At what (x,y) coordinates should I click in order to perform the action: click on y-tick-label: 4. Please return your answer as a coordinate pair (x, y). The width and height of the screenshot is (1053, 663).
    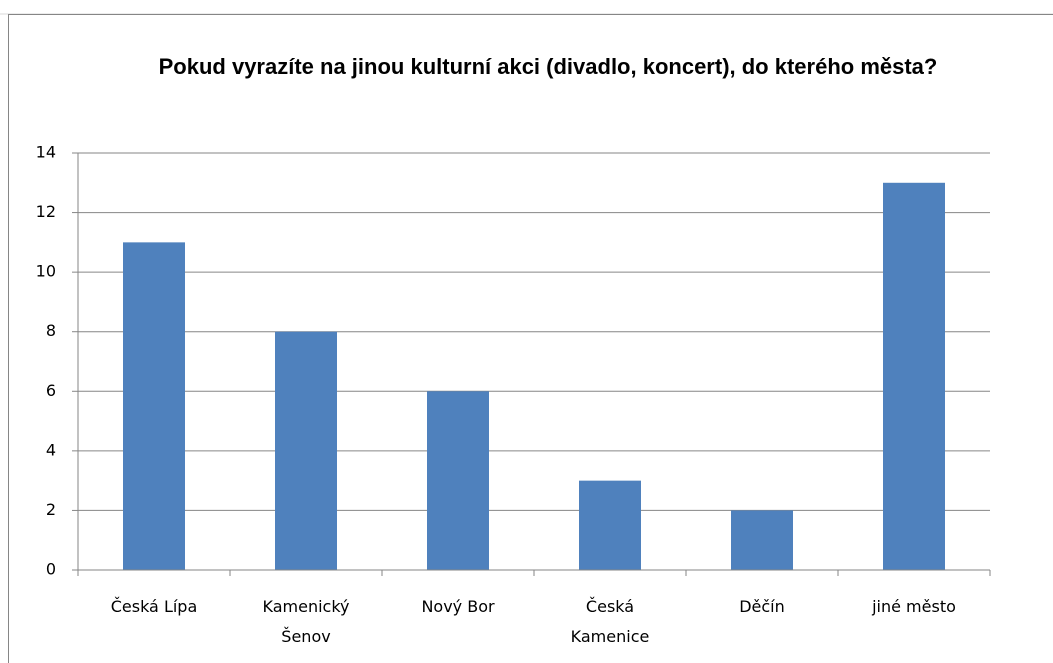
    Looking at the image, I should click on (51, 449).